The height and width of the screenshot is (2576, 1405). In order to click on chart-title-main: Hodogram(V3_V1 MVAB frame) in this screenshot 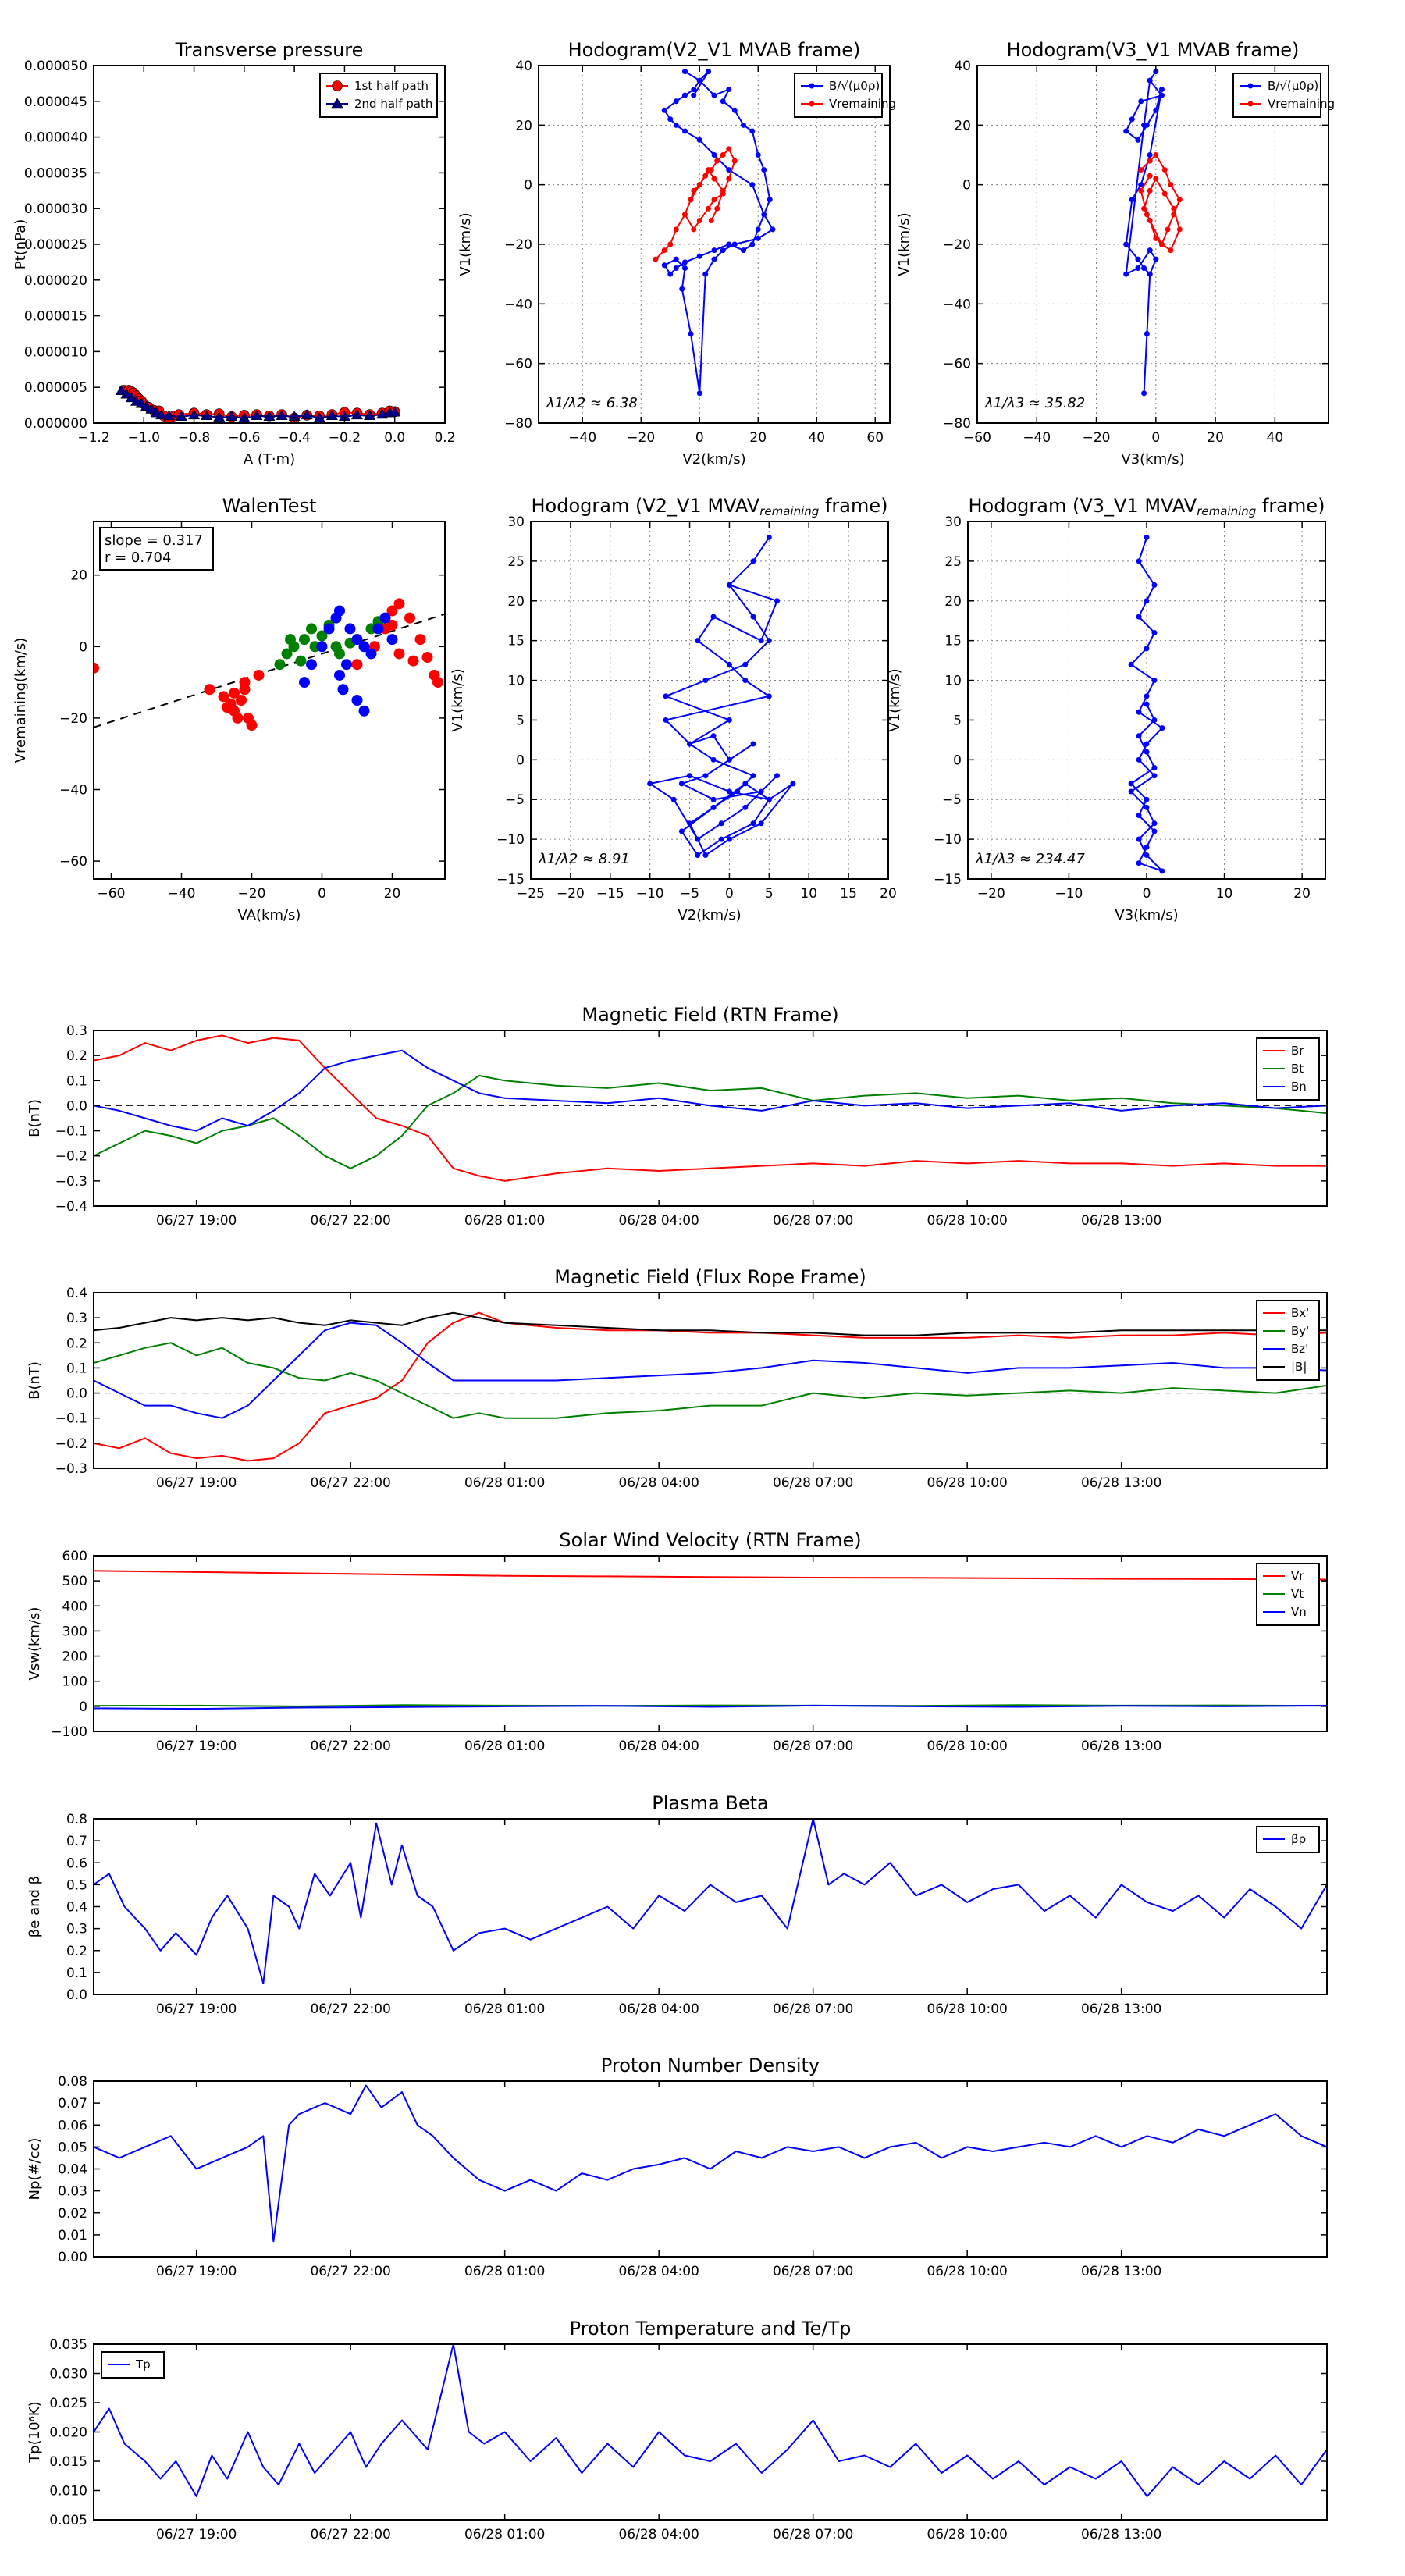, I will do `click(1153, 50)`.